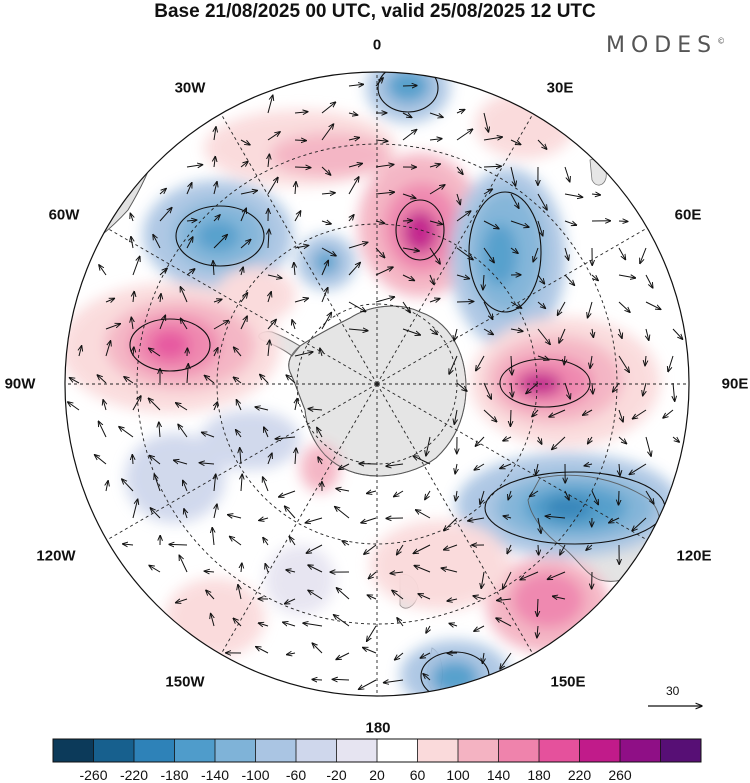 The width and height of the screenshot is (750, 783). What do you see at coordinates (377, 750) in the screenshot?
I see `colorbar` at bounding box center [377, 750].